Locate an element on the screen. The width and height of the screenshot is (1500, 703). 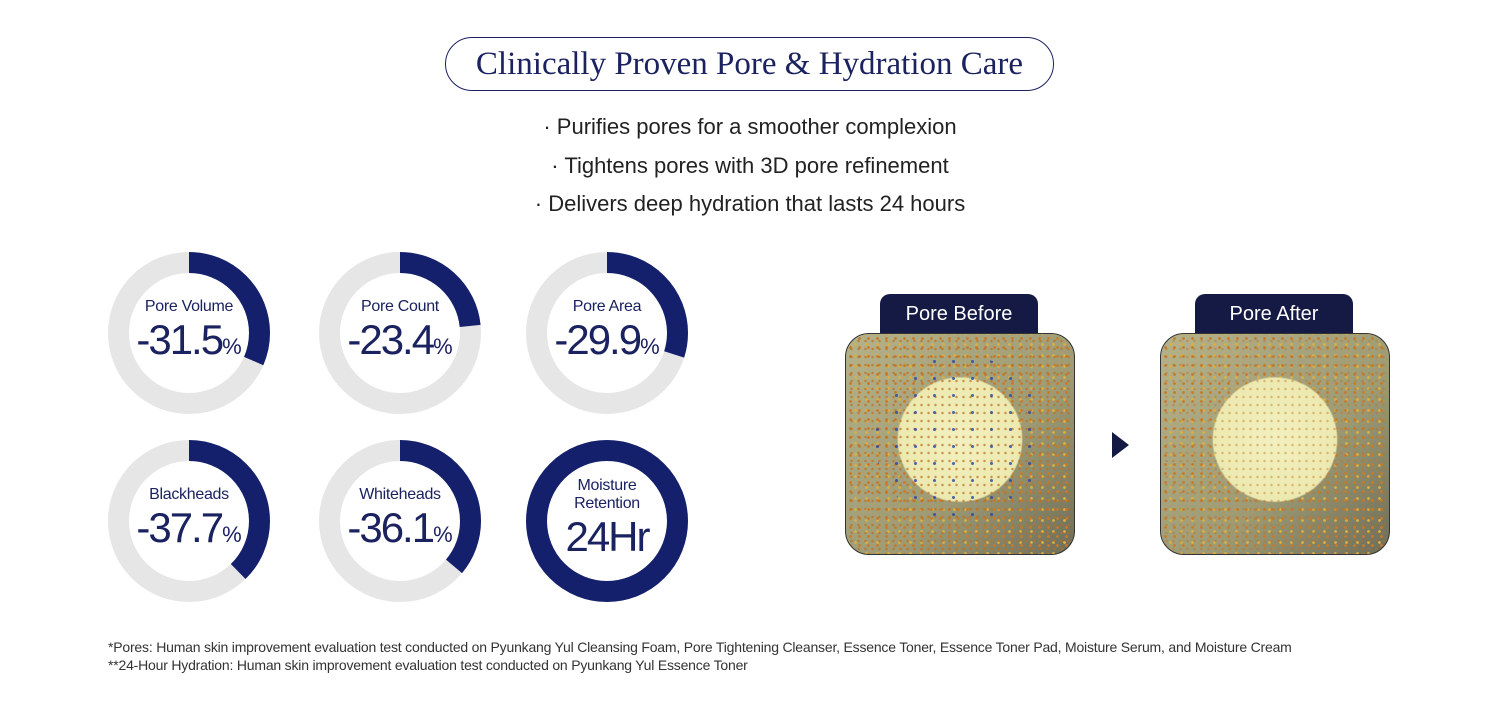
stat-label: Pore Volume is located at coordinates (189, 306).